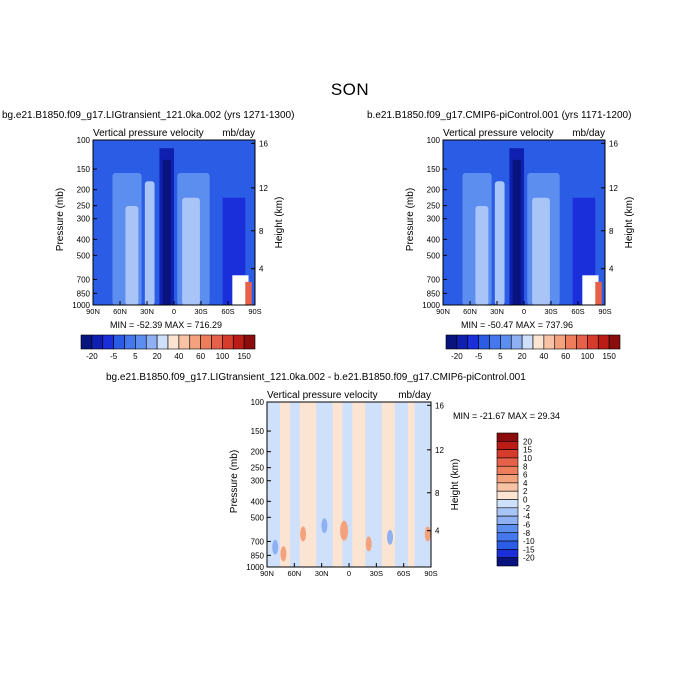 The image size is (700, 700). What do you see at coordinates (455, 485) in the screenshot?
I see `y2-axis-label: Height (km)` at bounding box center [455, 485].